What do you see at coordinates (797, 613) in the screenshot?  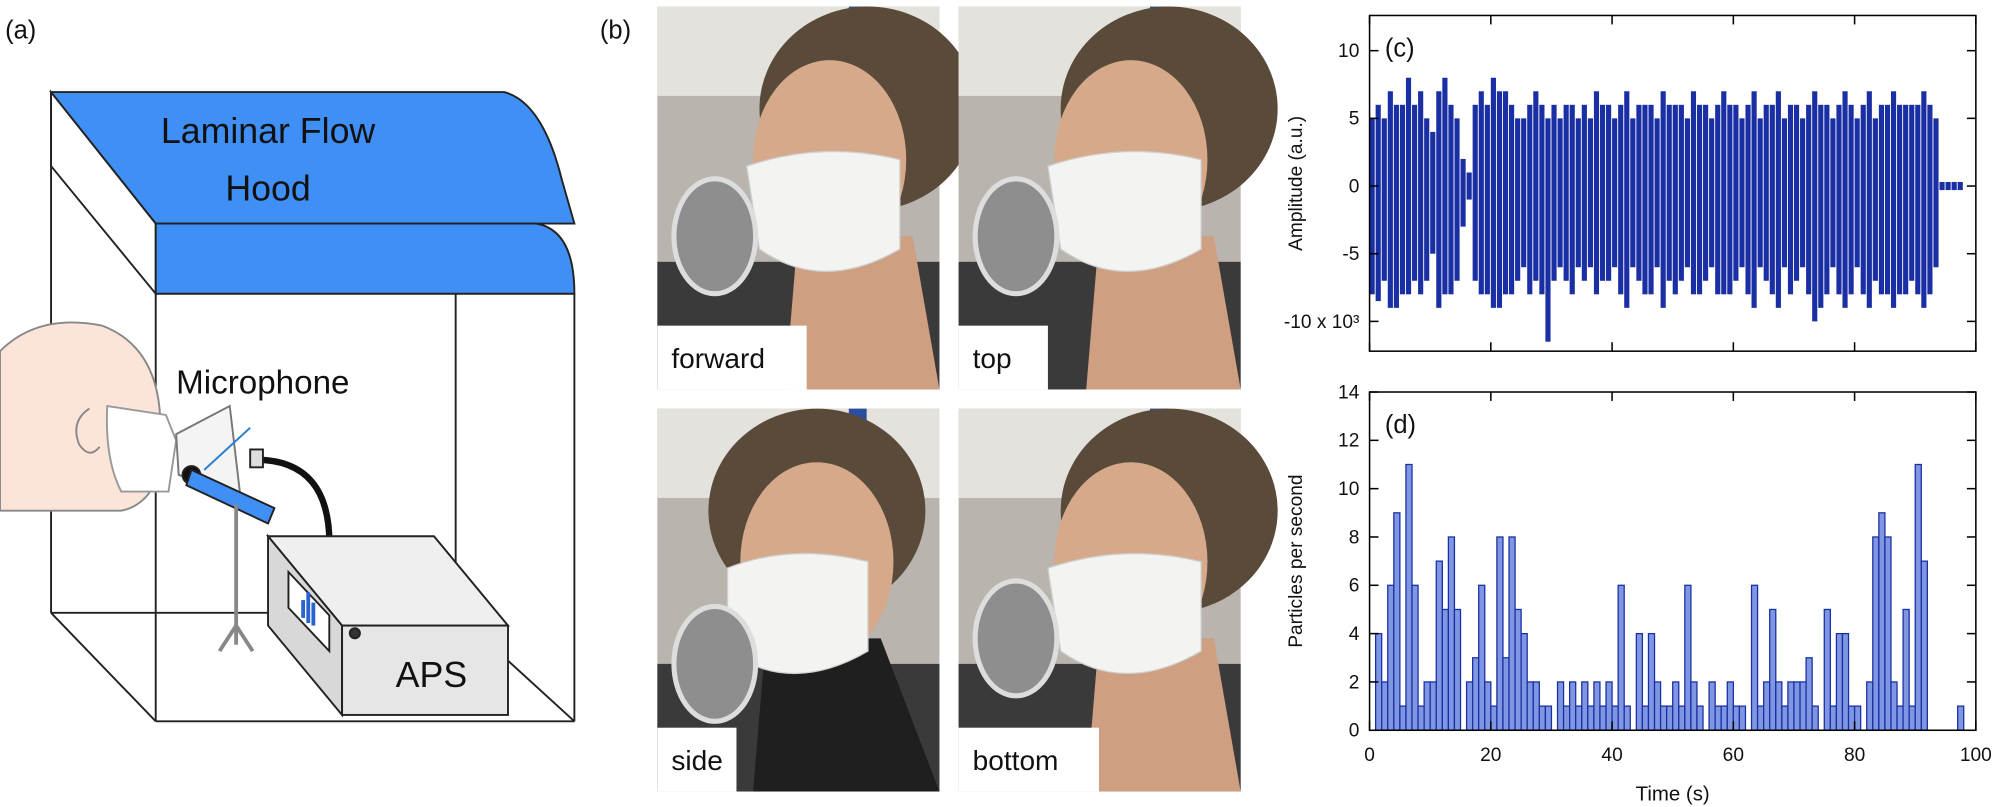 I see `mask` at bounding box center [797, 613].